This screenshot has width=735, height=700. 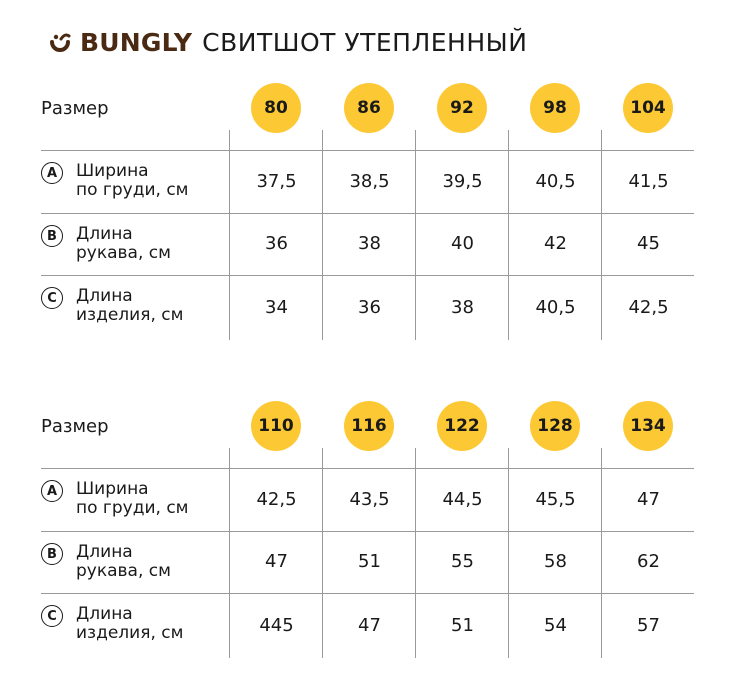 I want to click on table-cell: 34, so click(x=276, y=307).